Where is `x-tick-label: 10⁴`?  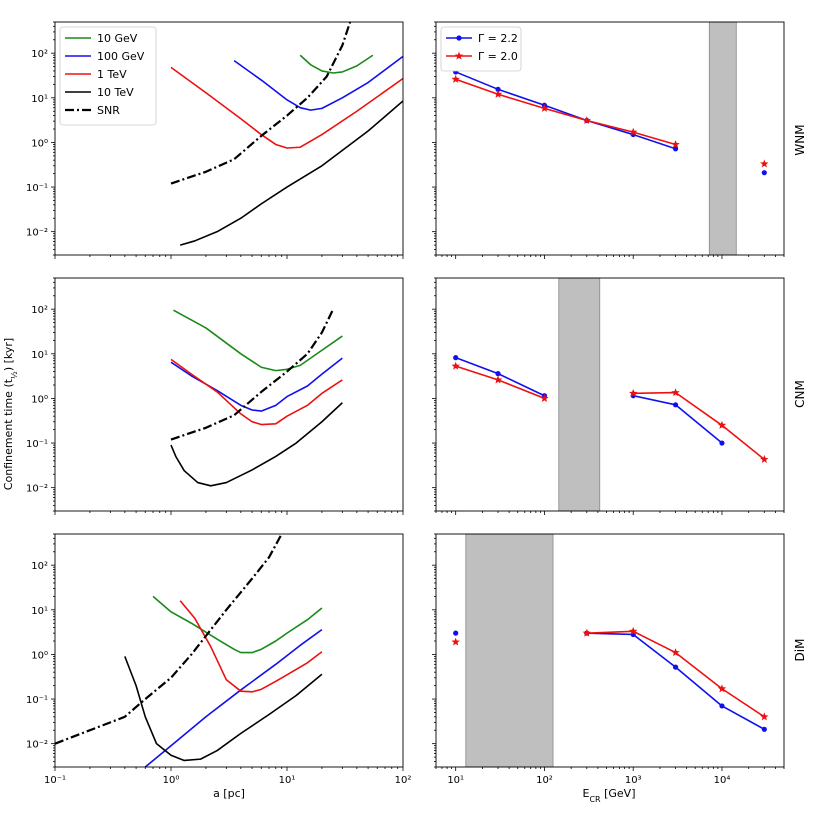
x-tick-label: 10⁴ is located at coordinates (722, 780).